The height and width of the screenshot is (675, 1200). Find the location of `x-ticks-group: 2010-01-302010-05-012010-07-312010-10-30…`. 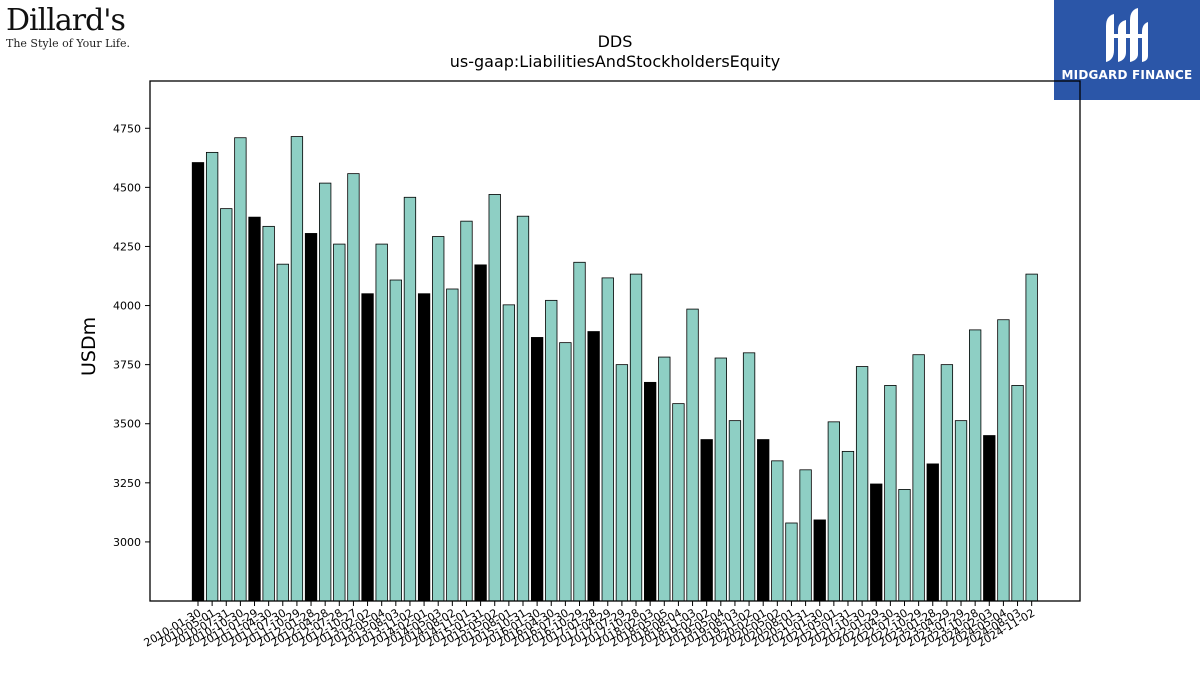

x-ticks-group: 2010-01-302010-05-012010-07-312010-10-30… is located at coordinates (589, 625).